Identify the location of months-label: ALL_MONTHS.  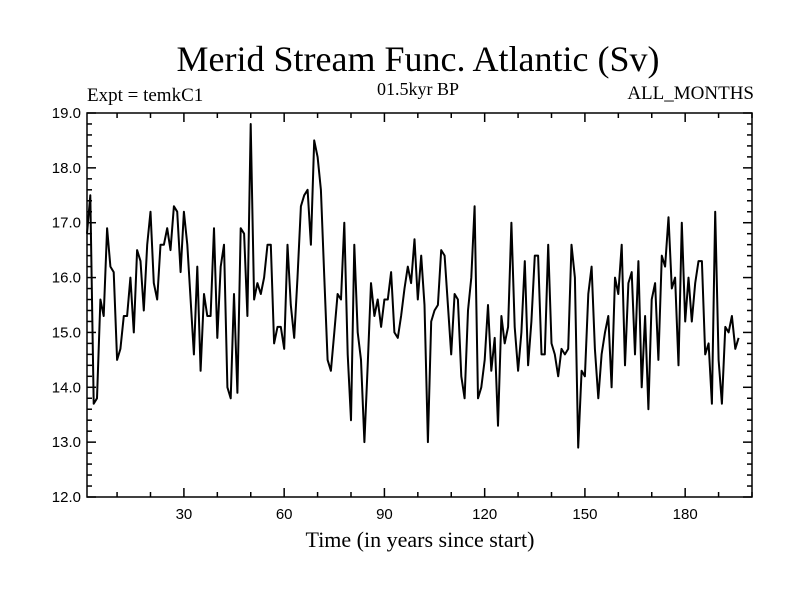
(690, 93).